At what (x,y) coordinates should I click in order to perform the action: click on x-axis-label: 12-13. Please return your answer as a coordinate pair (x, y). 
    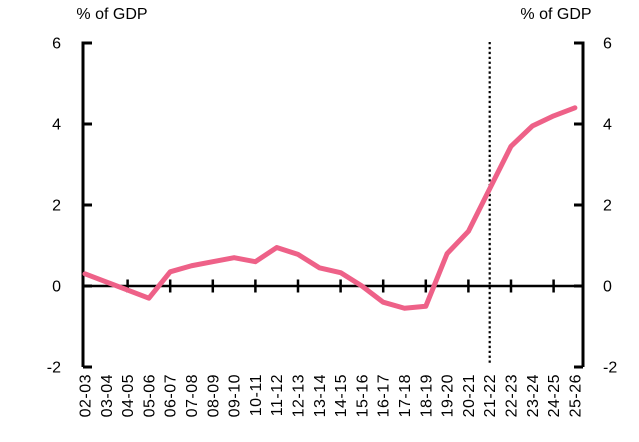
    Looking at the image, I should click on (299, 395).